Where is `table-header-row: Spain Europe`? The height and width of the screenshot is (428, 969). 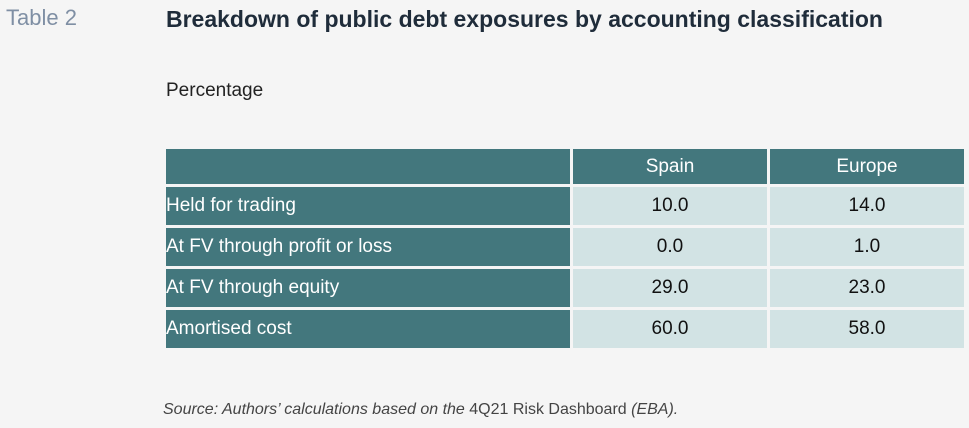 table-header-row: Spain Europe is located at coordinates (565, 166).